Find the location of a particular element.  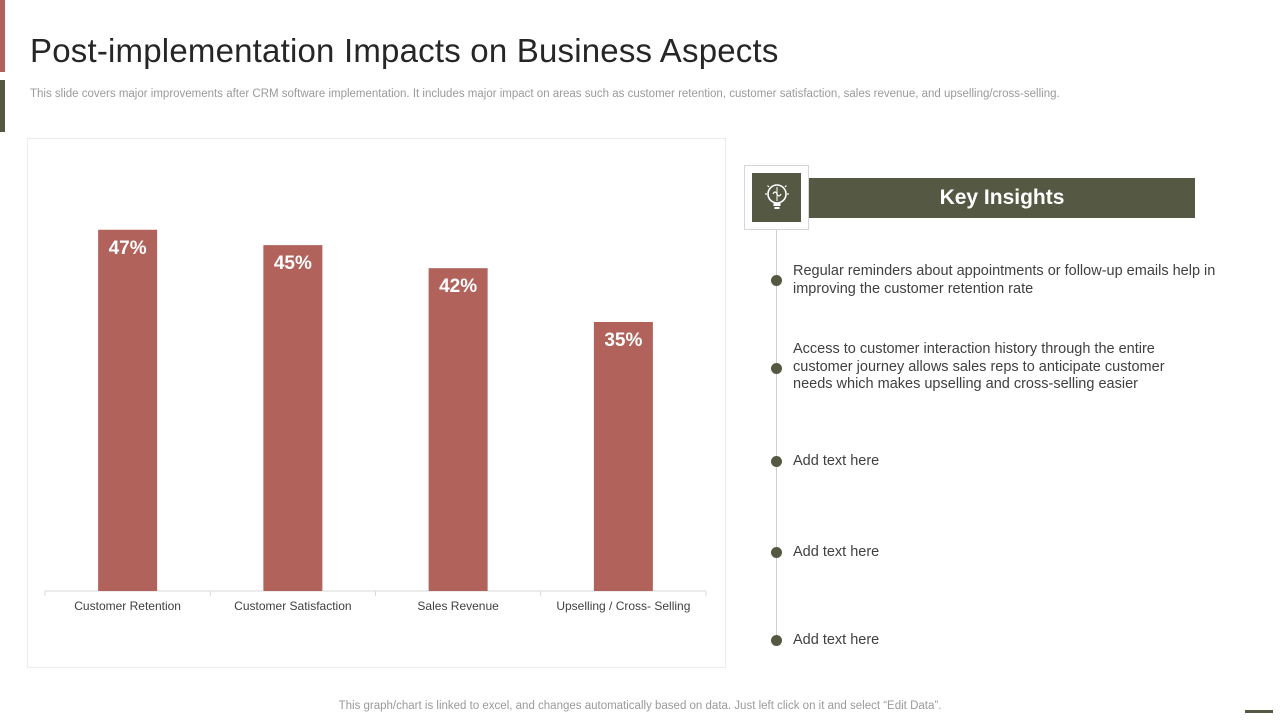

x-axis-category-label: Upselling / Cross- Selling is located at coordinates (623, 606).